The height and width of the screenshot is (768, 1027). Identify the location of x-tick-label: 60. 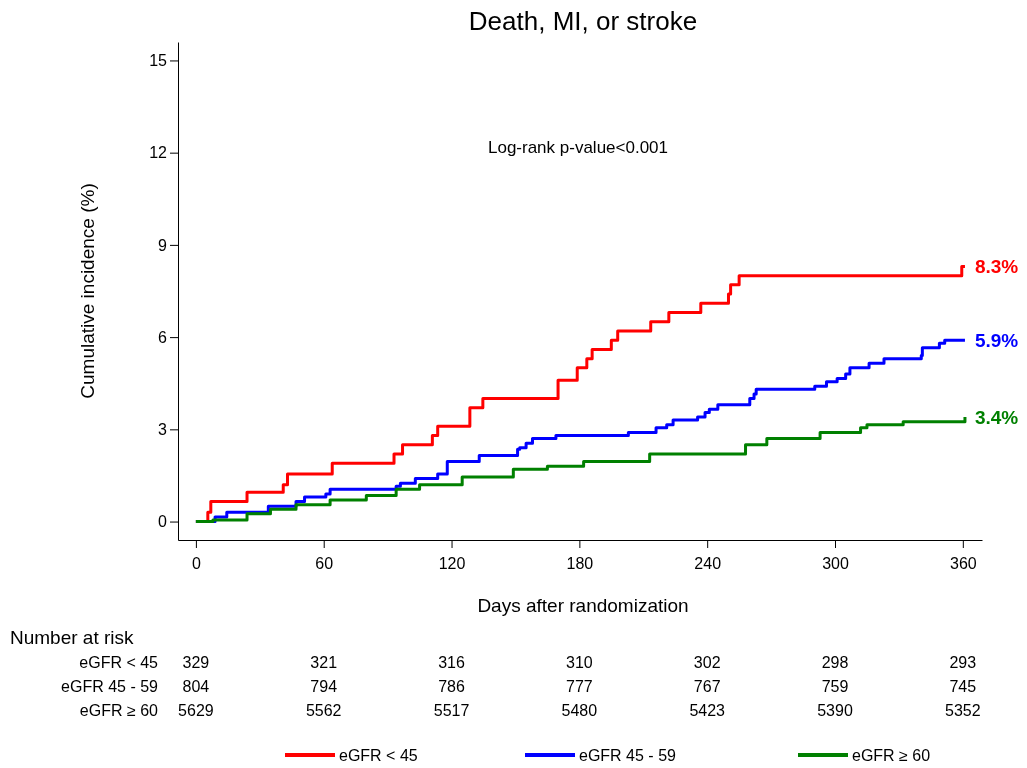
(324, 563).